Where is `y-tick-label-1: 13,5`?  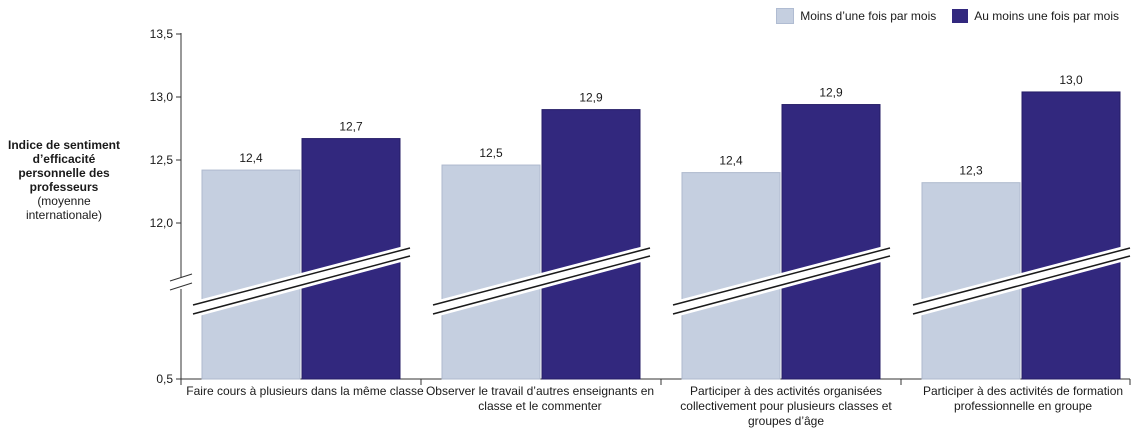 y-tick-label-1: 13,5 is located at coordinates (162, 34).